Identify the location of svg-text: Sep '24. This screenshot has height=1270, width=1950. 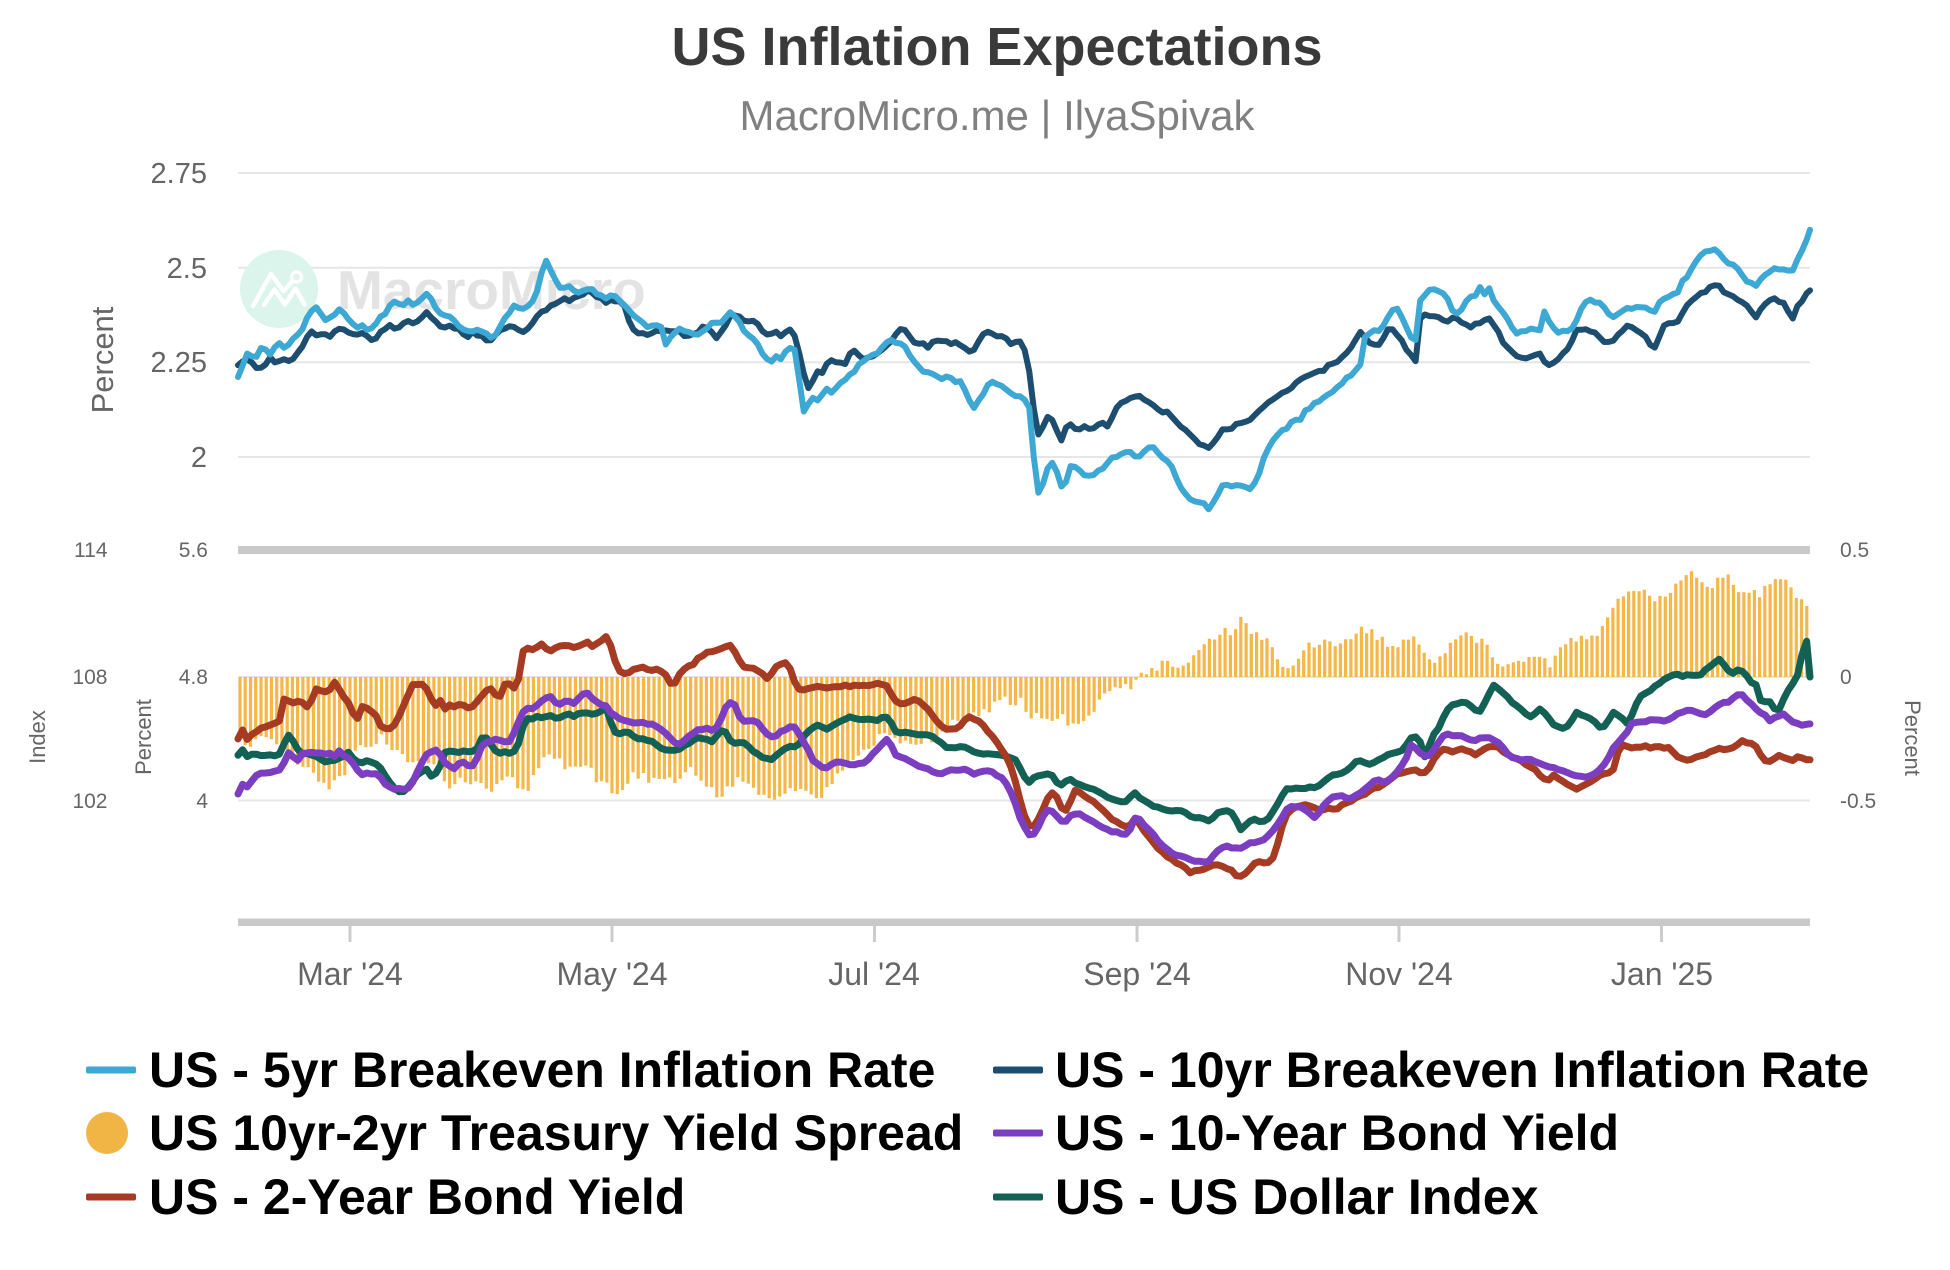
(1137, 974).